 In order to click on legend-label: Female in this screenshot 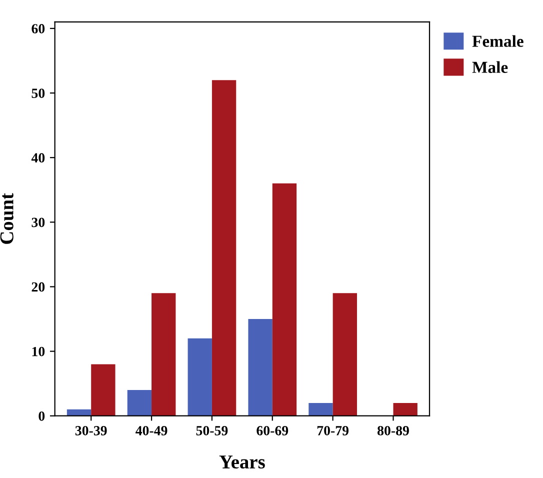, I will do `click(498, 41)`.